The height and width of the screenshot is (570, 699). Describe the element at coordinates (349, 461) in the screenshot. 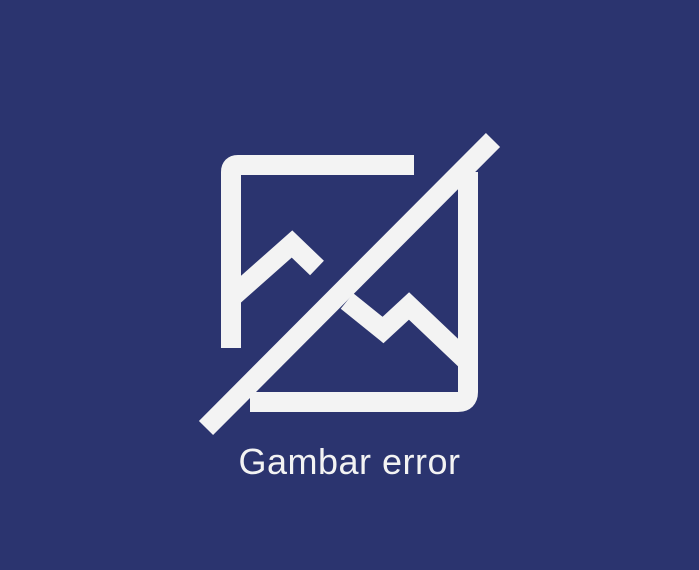

I see `error-message: Gambar error` at that location.